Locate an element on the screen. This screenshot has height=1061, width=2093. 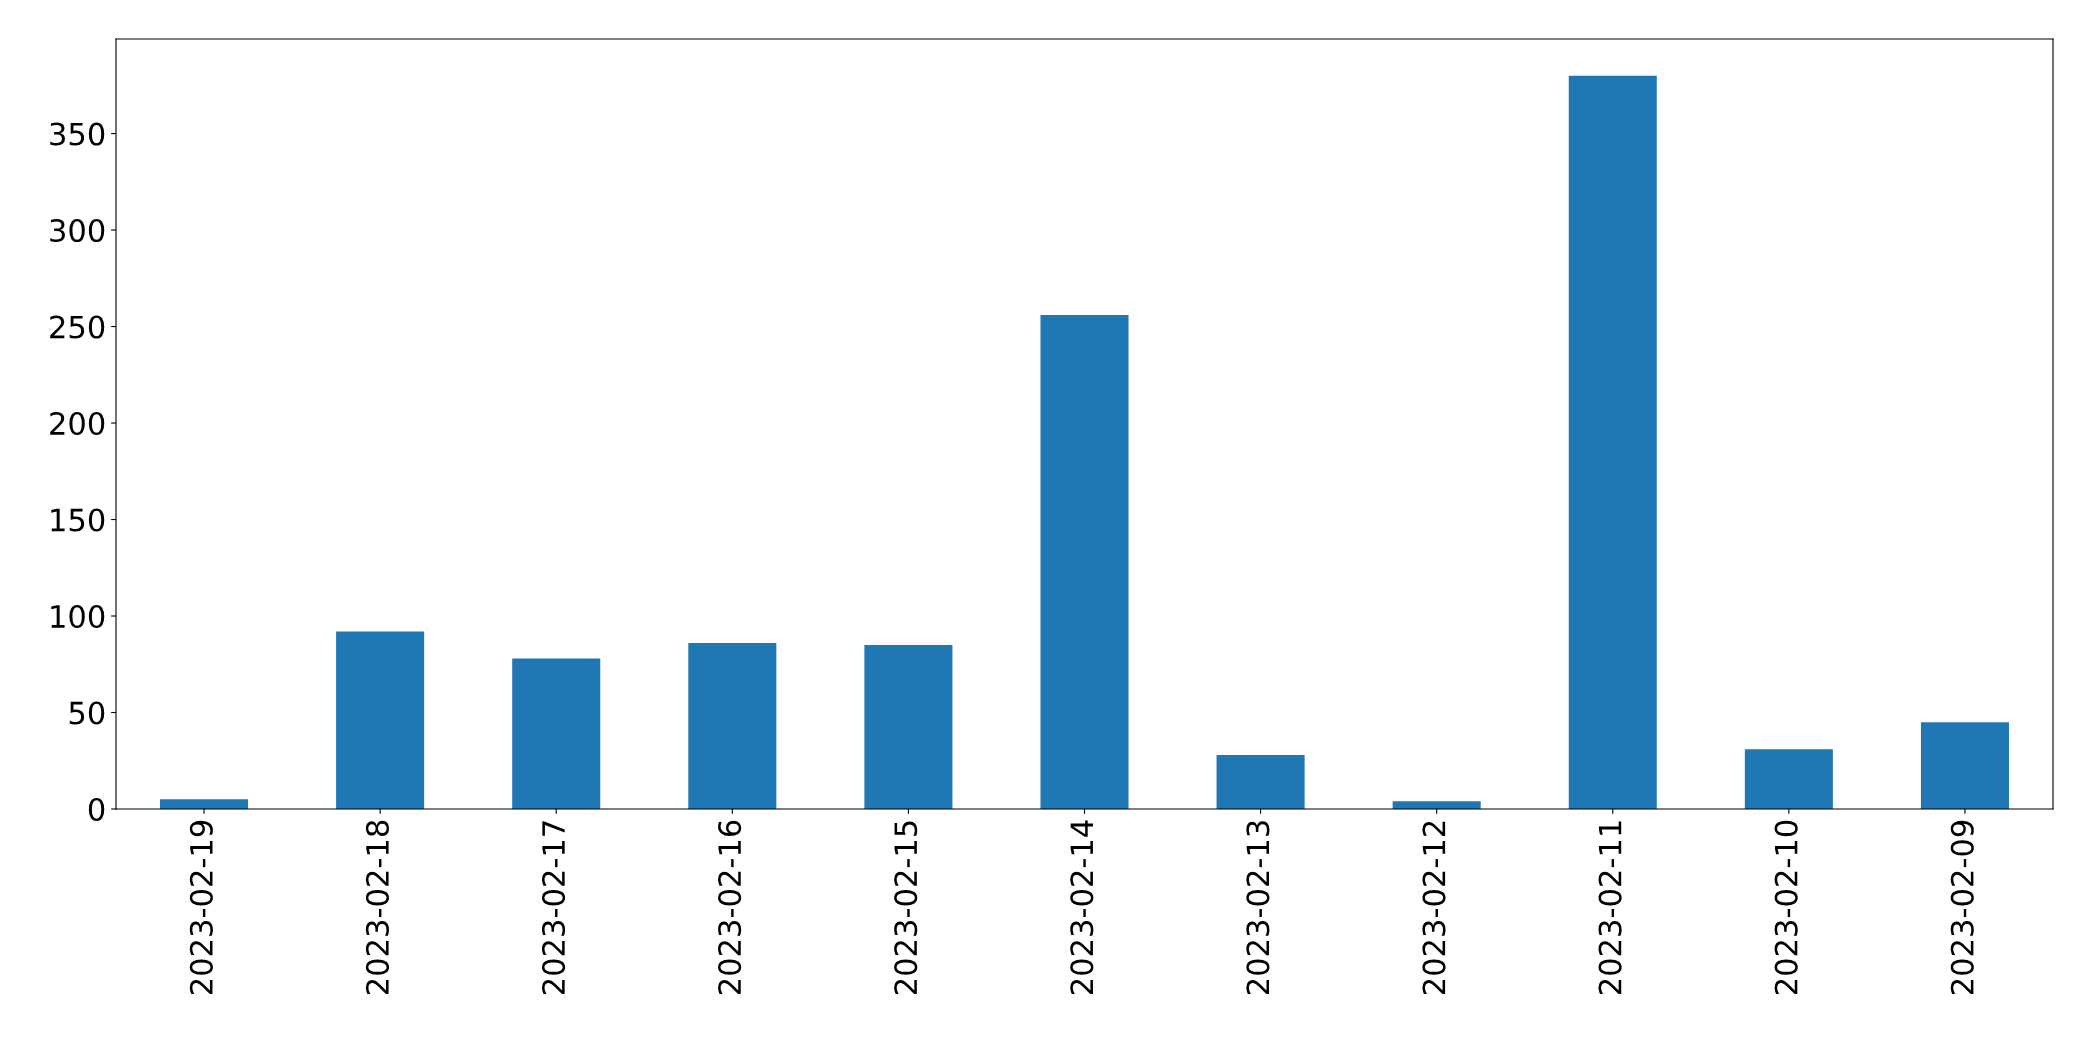
y-tick-label: 150 is located at coordinates (78, 520).